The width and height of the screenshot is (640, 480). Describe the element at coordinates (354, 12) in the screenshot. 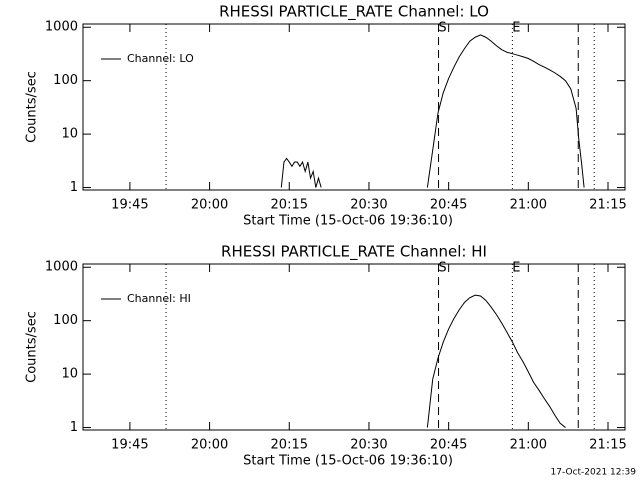

I see `chart-title: RHESSI PARTICLE_RATE Channel: LO` at that location.